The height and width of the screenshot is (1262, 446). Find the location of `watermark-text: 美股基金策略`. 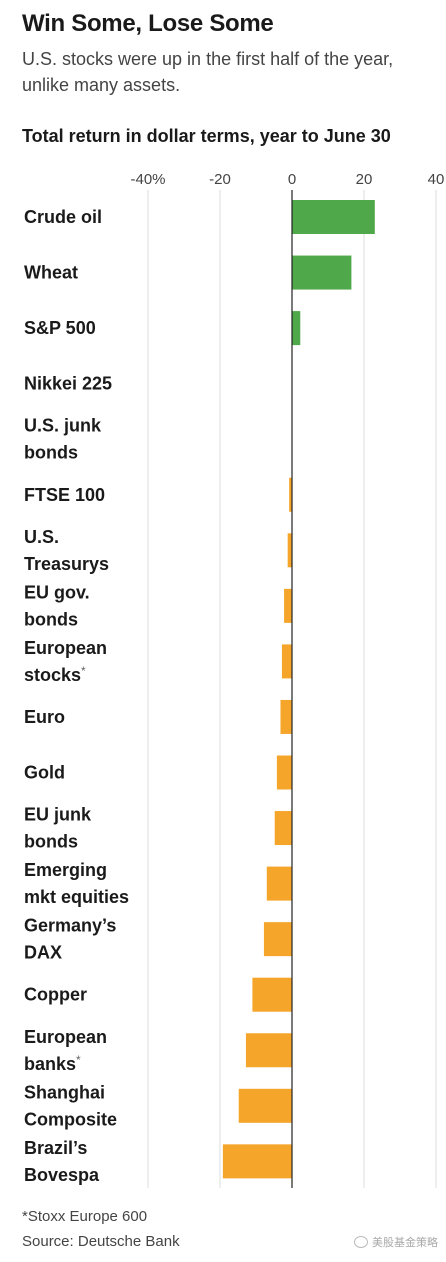

watermark-text: 美股基金策略 is located at coordinates (405, 1243).